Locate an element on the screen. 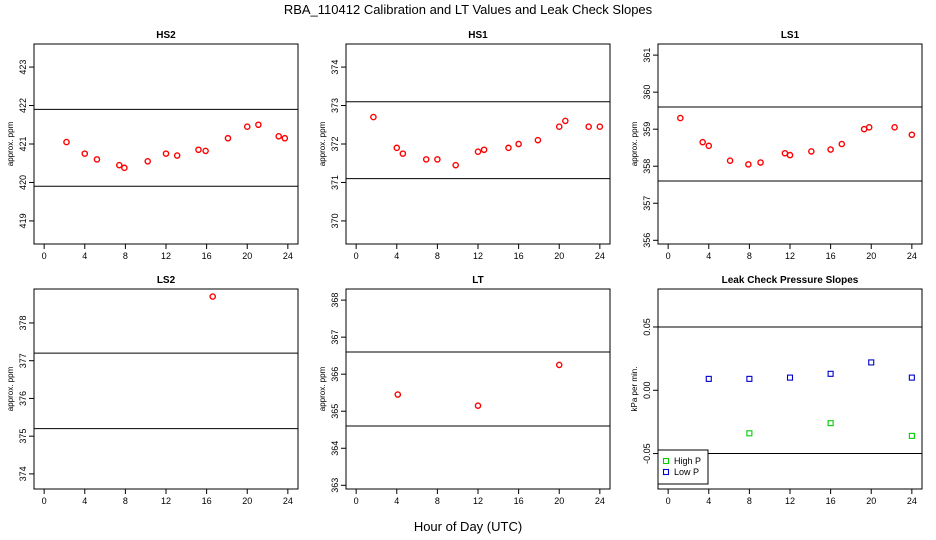  y-tick-label: 373 is located at coordinates (335, 105).